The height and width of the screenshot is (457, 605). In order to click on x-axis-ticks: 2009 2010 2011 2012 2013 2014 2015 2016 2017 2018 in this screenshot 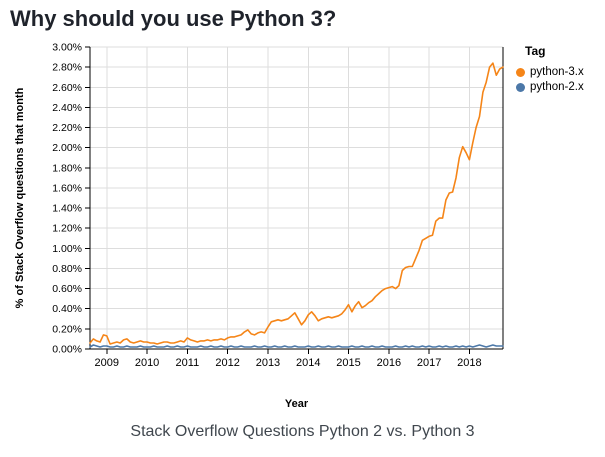, I will do `click(288, 359)`.